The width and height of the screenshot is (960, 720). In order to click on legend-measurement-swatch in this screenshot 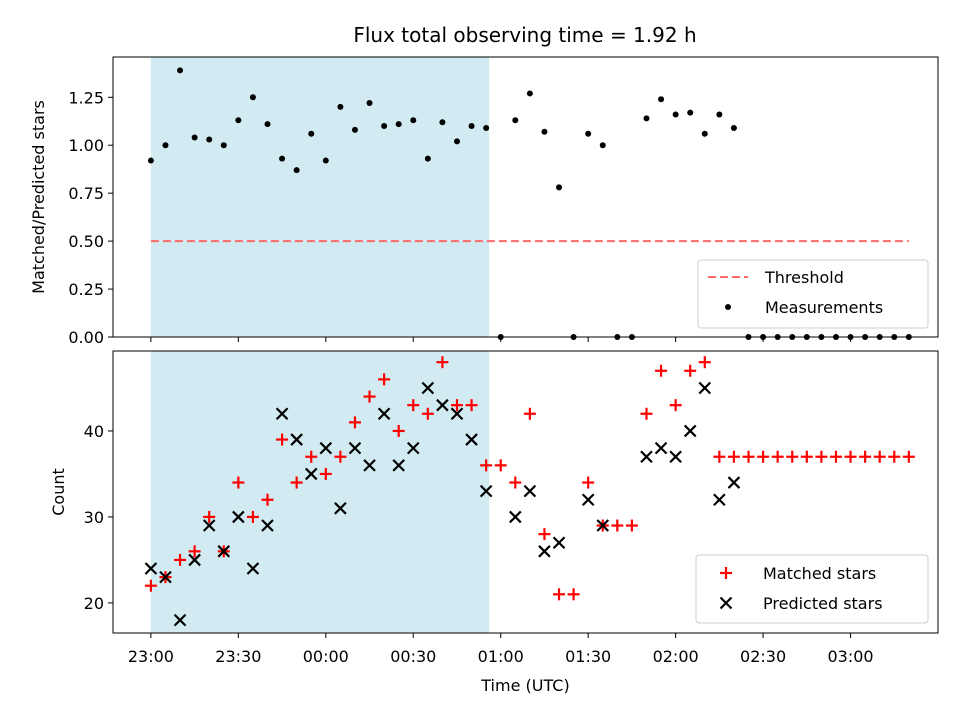, I will do `click(728, 307)`.